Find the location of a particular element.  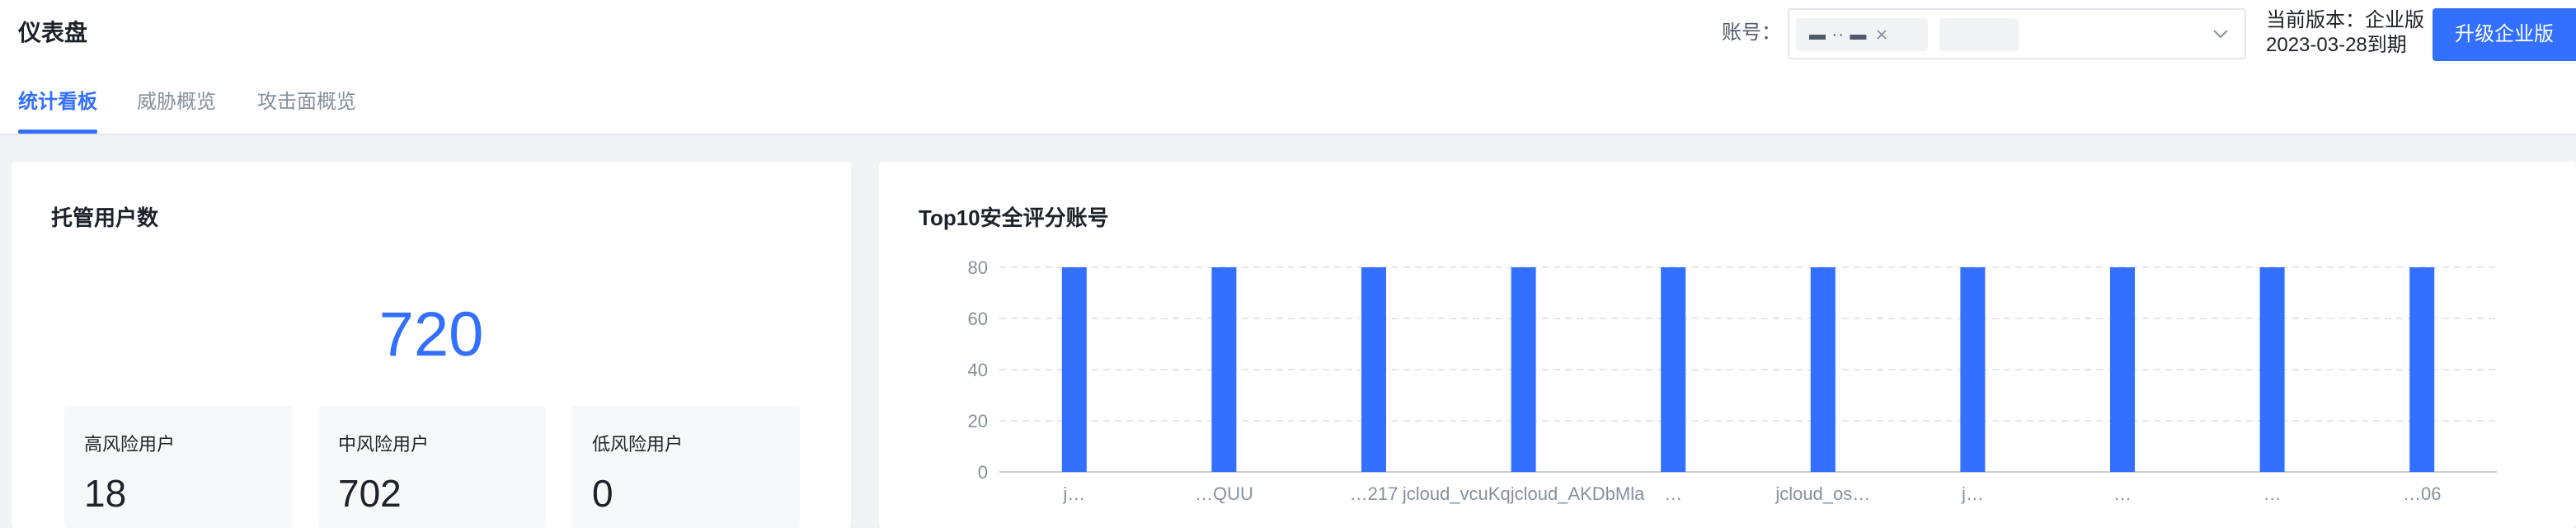

tab-threat-overview: 威胁概览 is located at coordinates (176, 102).